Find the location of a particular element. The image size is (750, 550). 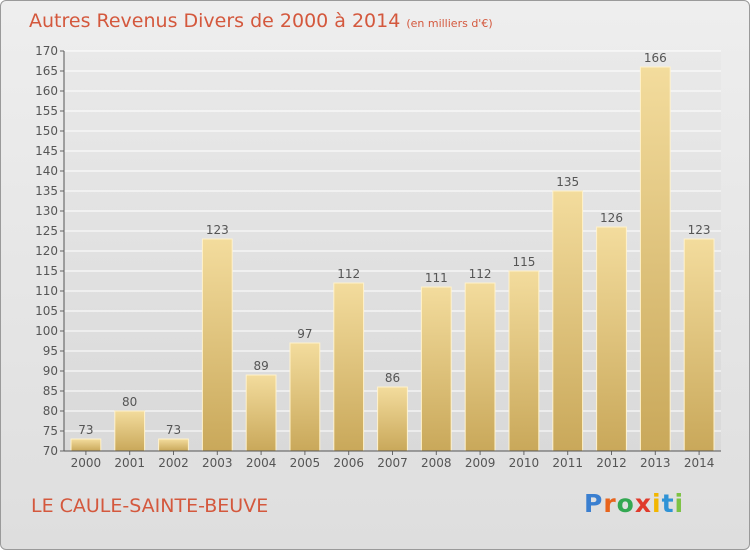

logo-letter: x is located at coordinates (643, 503).